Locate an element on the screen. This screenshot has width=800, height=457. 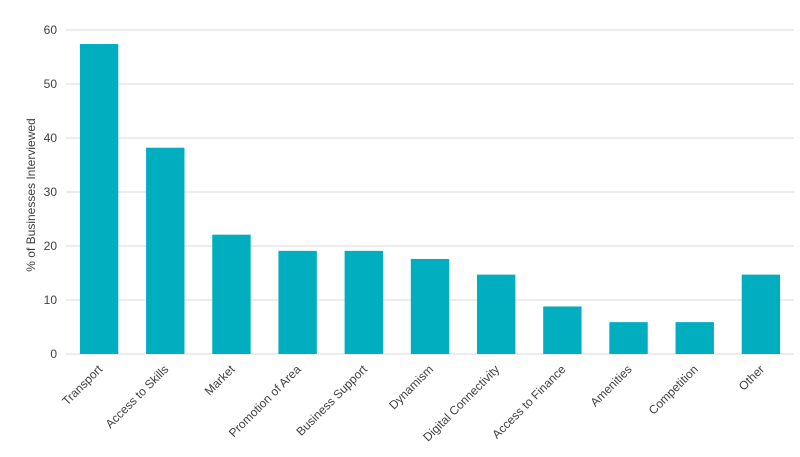
x-tick-label: Access to Finance is located at coordinates (528, 401).